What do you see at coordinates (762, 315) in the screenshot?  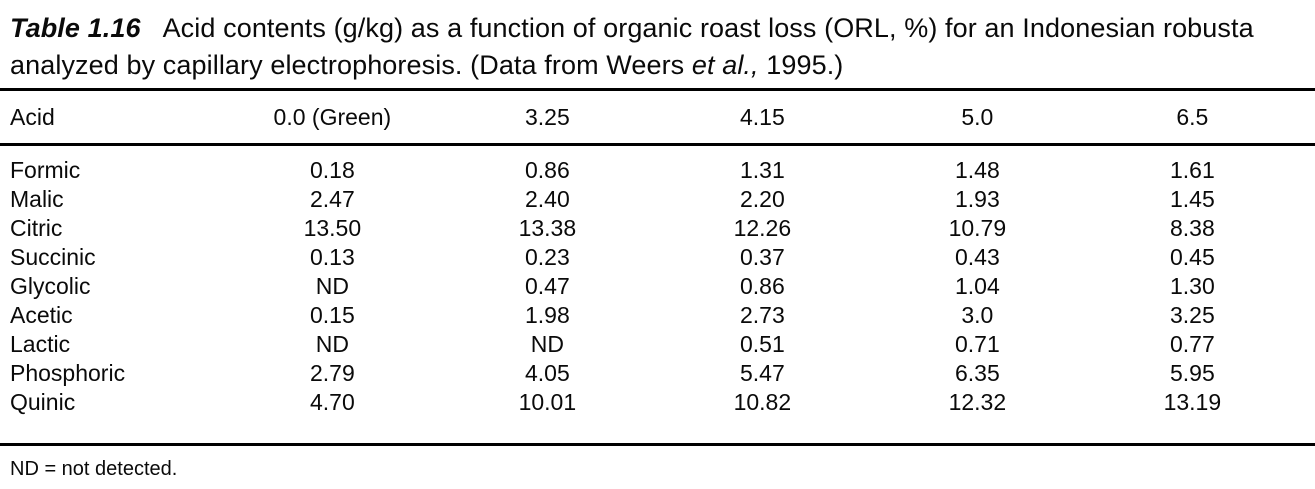 I see `value-cell: 2.73` at bounding box center [762, 315].